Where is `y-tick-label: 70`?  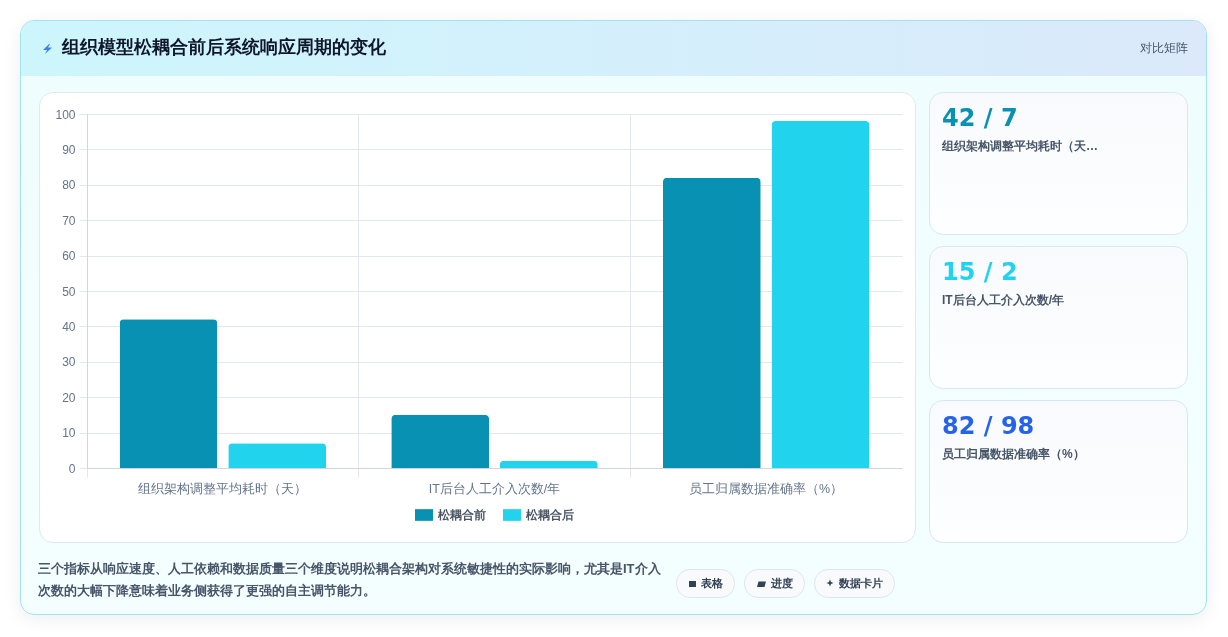
y-tick-label: 70 is located at coordinates (69, 220).